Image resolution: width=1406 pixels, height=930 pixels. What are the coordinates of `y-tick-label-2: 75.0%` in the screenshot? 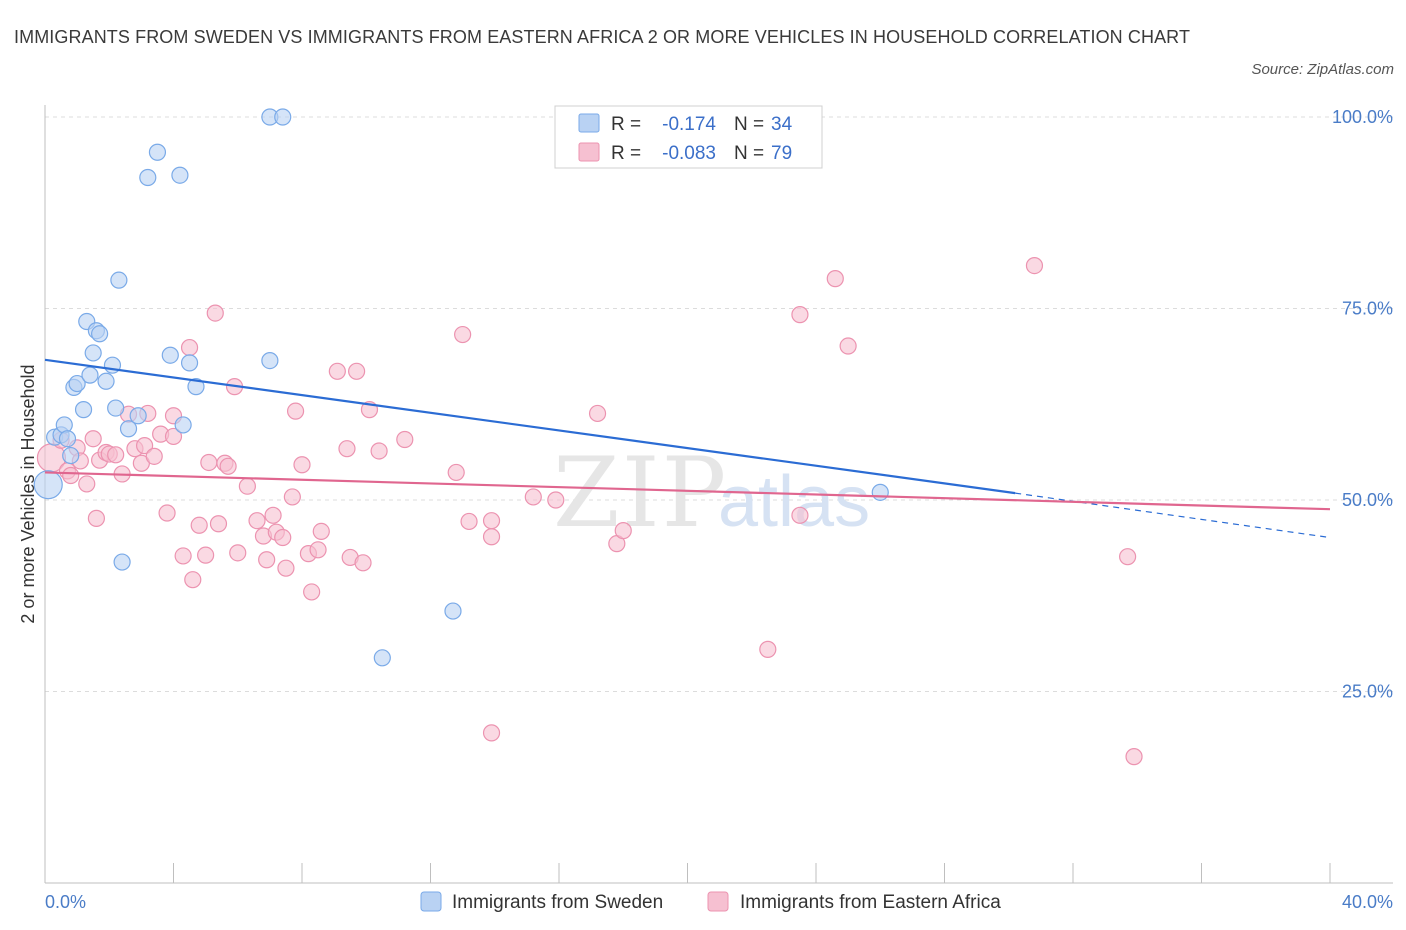 It's located at (1367, 309).